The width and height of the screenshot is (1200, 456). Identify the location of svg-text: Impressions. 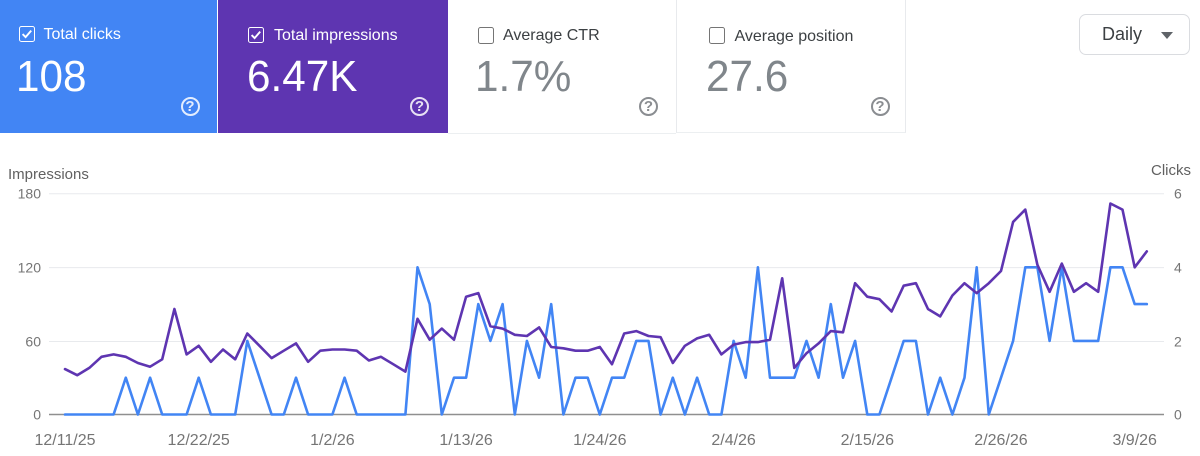
(48, 174).